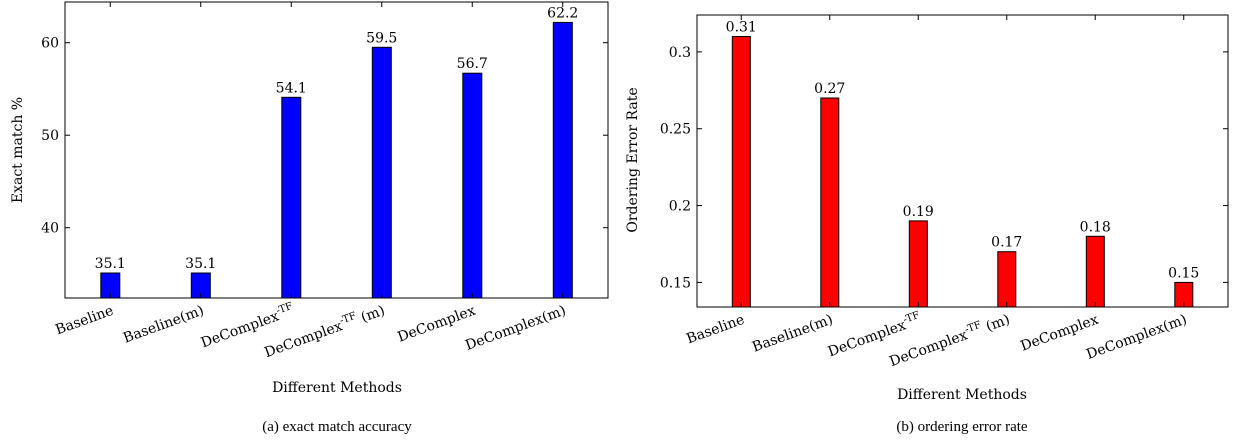 This screenshot has height=442, width=1238. Describe the element at coordinates (741, 28) in the screenshot. I see `data-label-1: 0.31` at that location.